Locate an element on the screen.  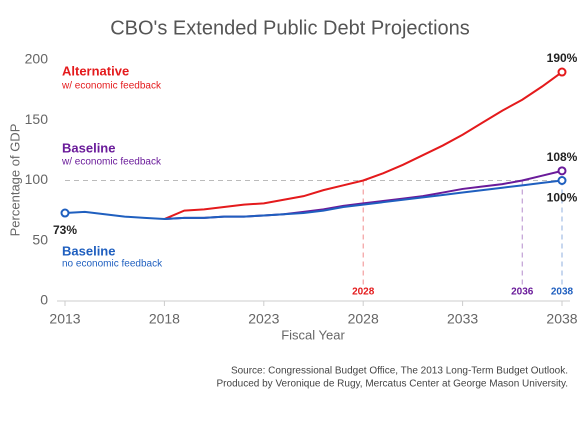
chart-title: CBO's Extended Public Debt Projections is located at coordinates (290, 28).